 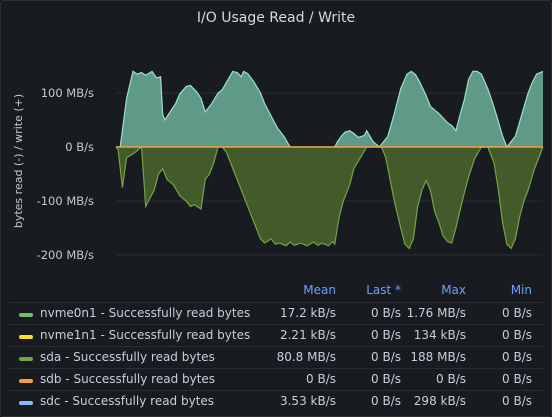 What do you see at coordinates (438, 357) in the screenshot?
I see `legend-max: 188 MB/s` at bounding box center [438, 357].